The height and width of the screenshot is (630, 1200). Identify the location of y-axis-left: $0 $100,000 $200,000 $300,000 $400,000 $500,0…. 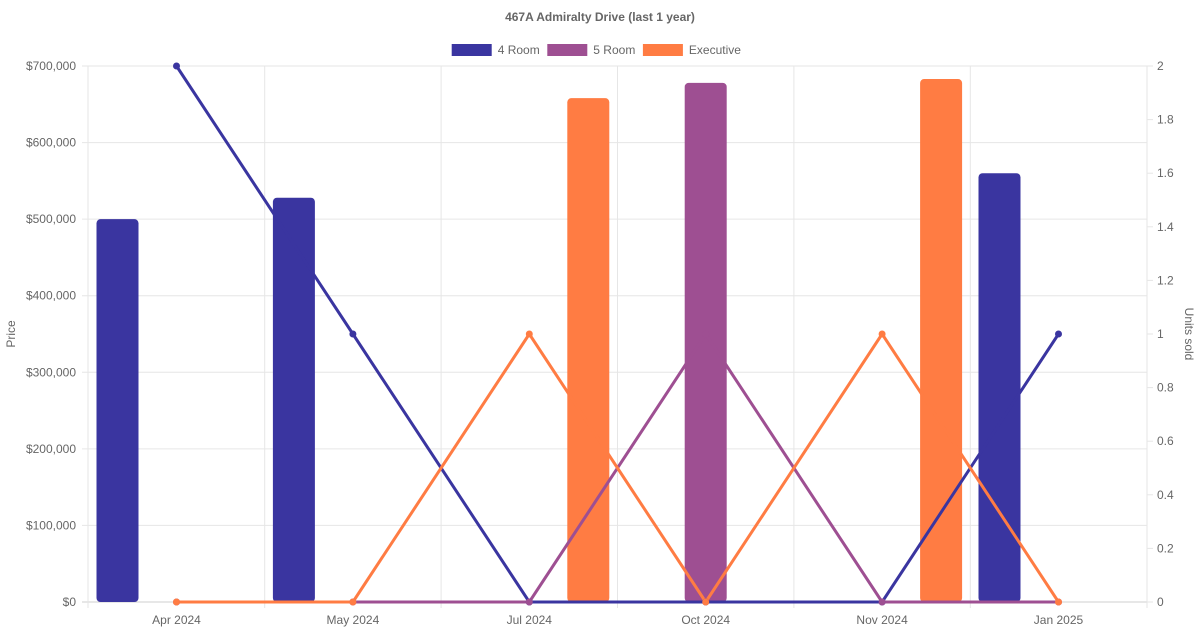
(51, 334).